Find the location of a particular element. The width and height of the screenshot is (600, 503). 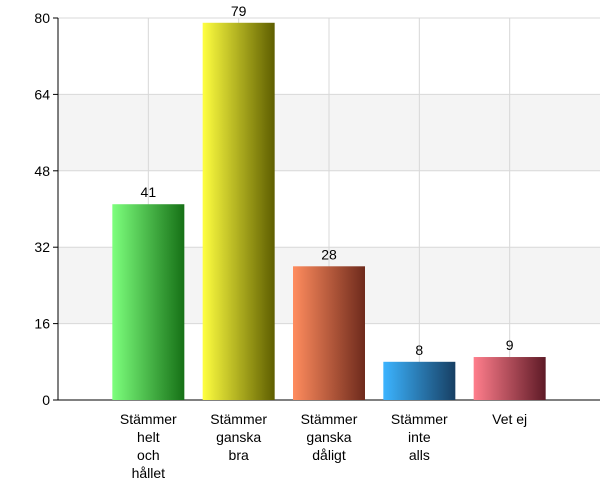

value-label: 79 is located at coordinates (239, 11).